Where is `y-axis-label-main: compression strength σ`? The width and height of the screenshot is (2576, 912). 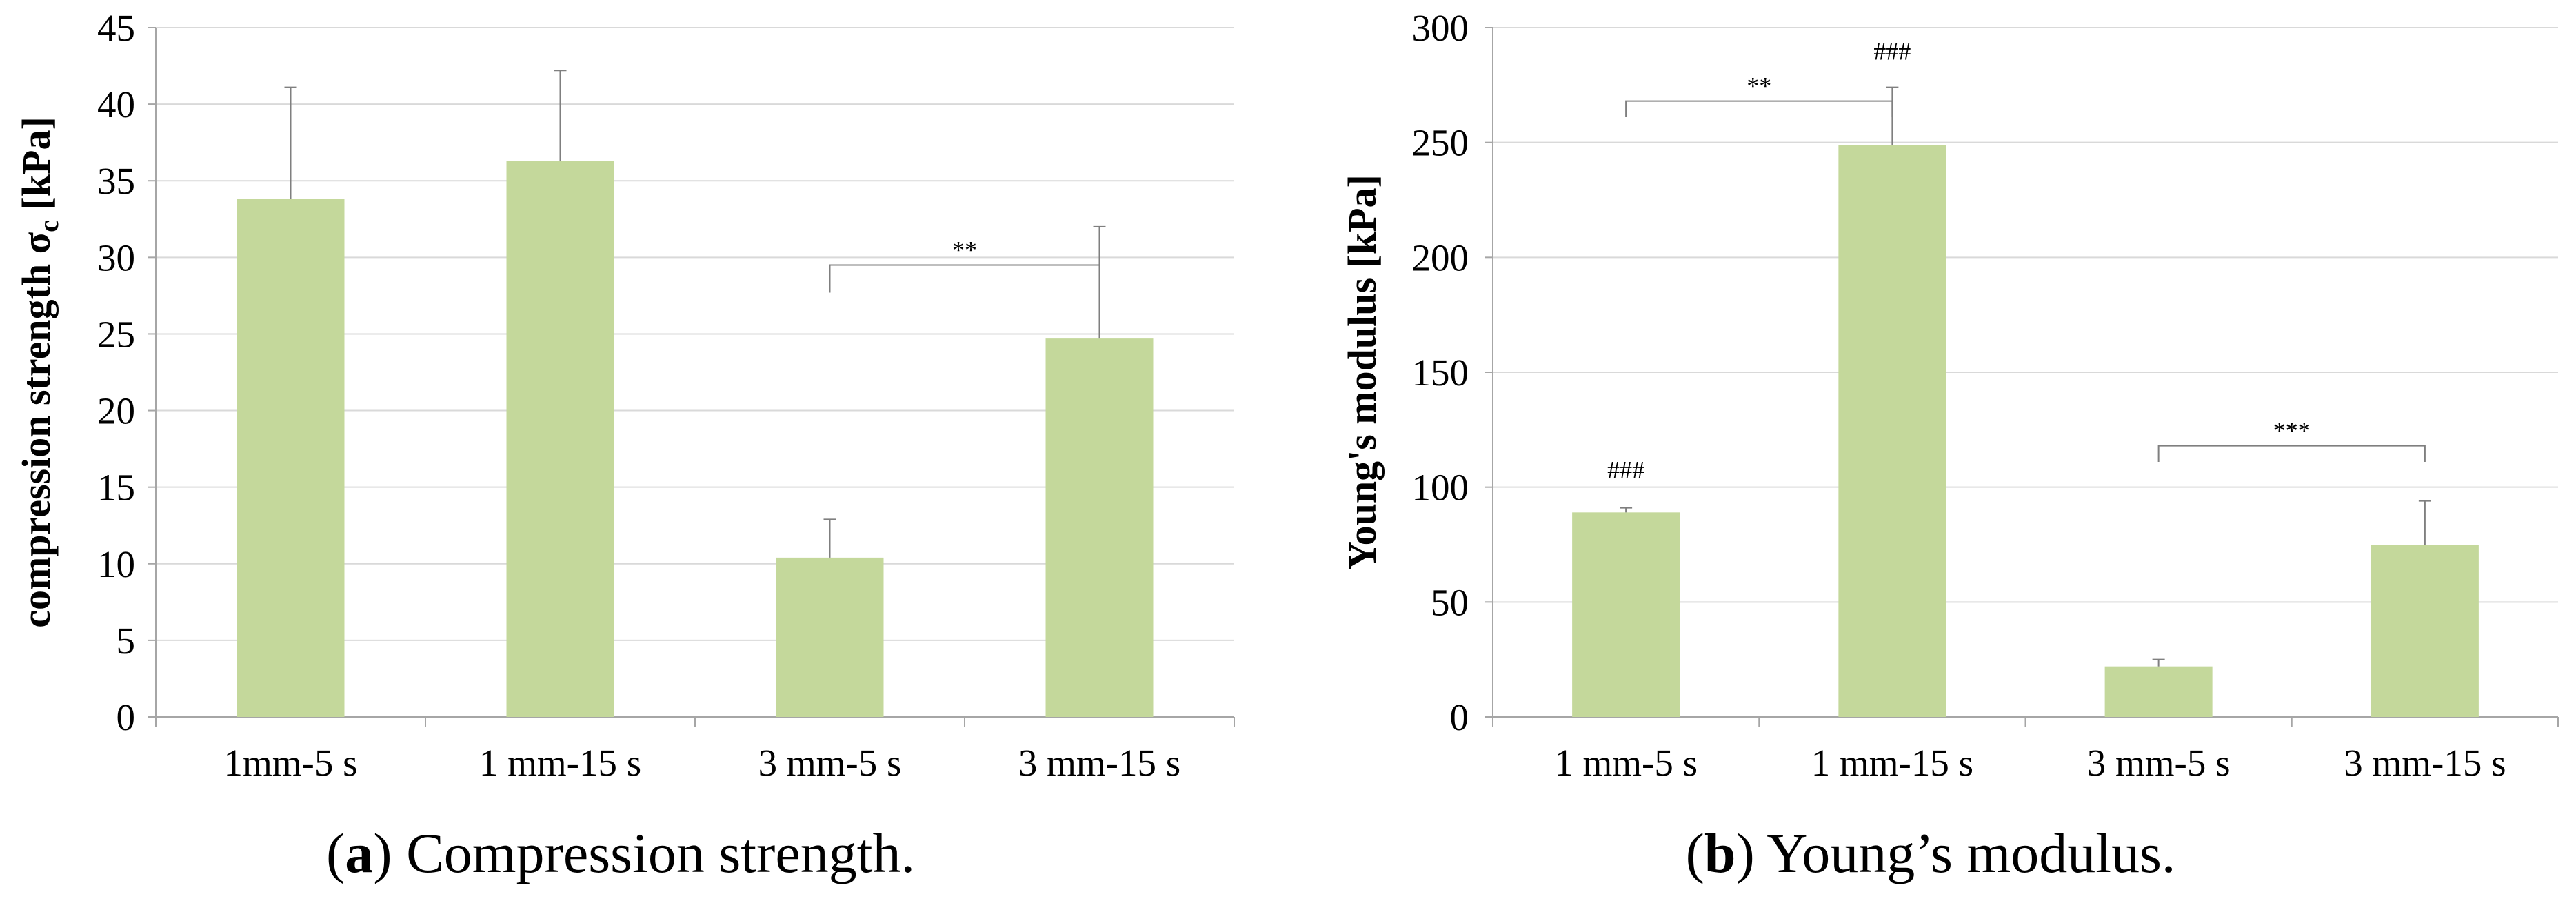
y-axis-label-main: compression strength σ is located at coordinates (36, 429).